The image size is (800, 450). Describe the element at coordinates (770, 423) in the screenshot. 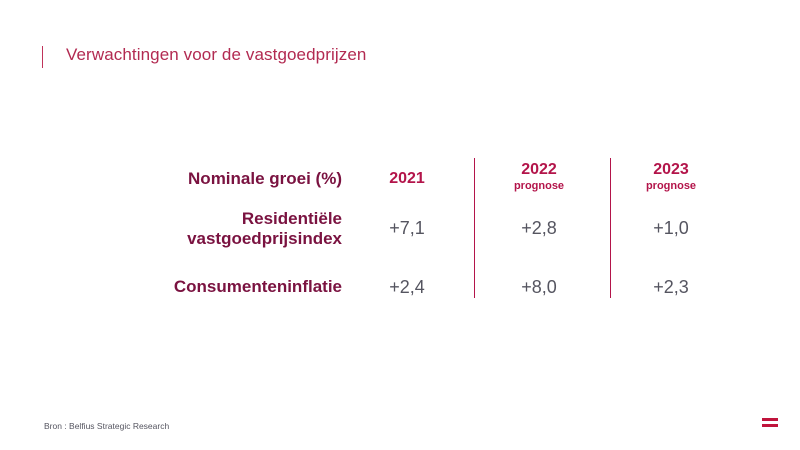

I see `belfius-logo-icon` at that location.